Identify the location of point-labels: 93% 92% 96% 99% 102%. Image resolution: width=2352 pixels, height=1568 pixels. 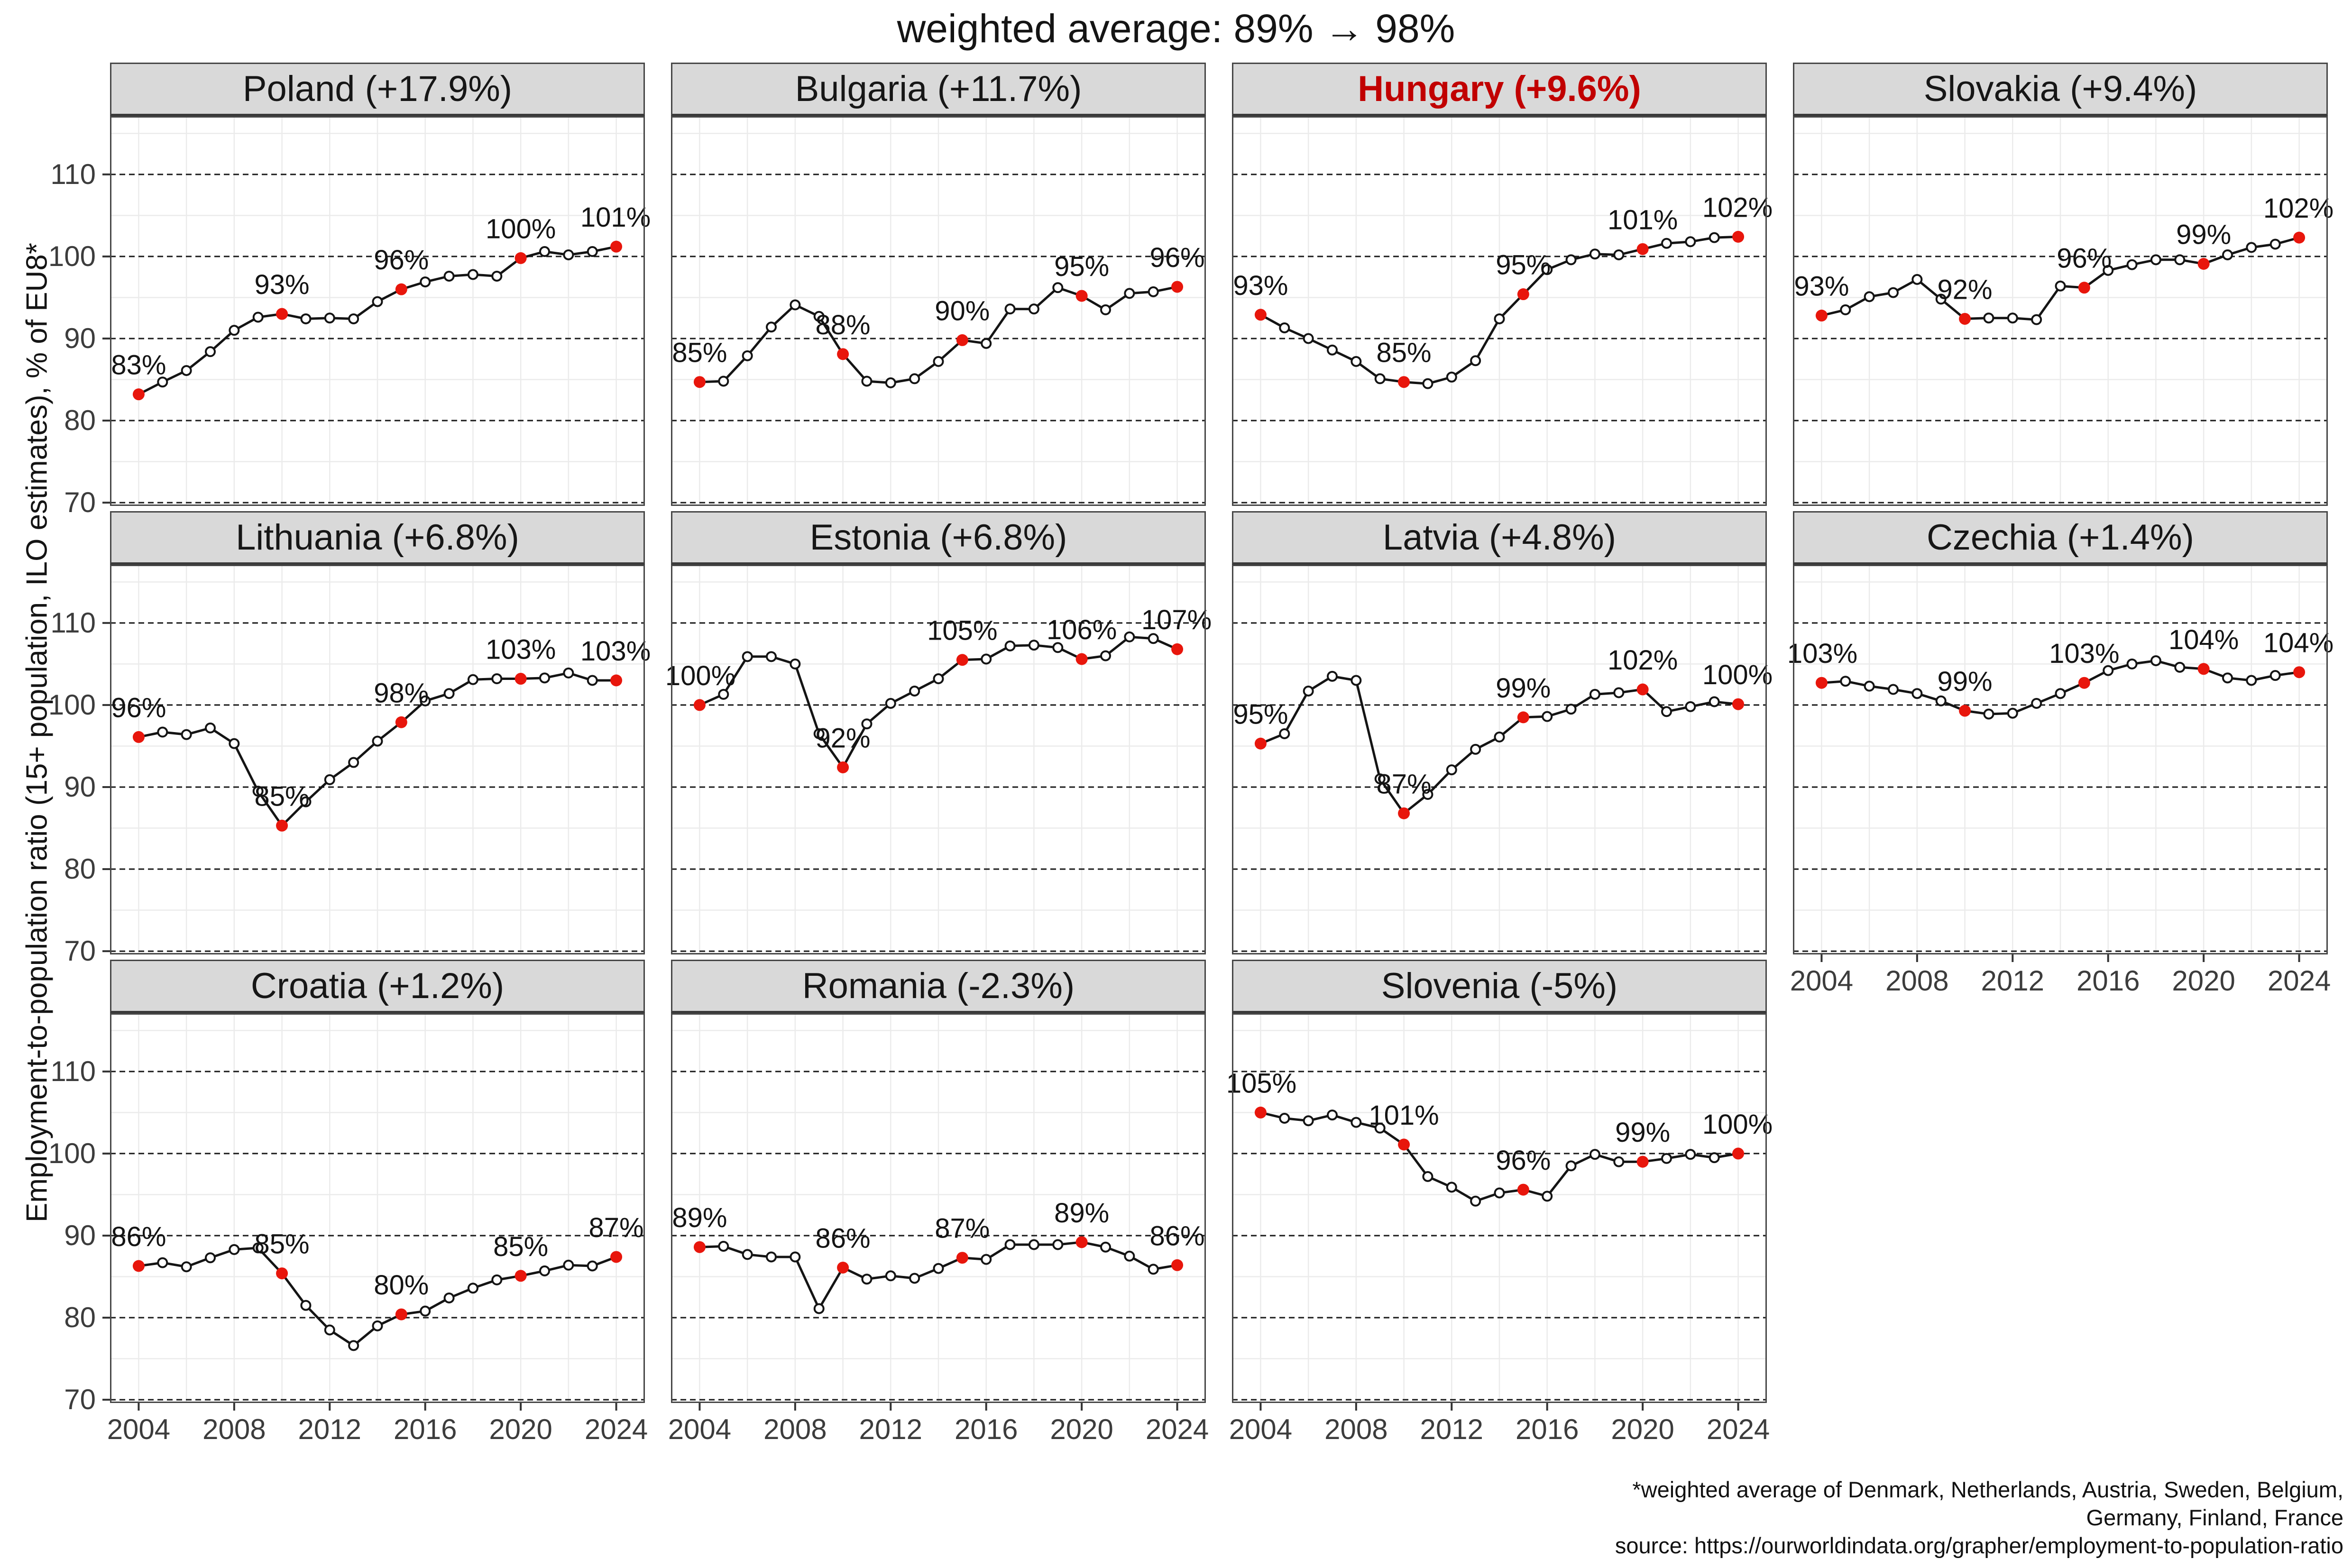
(2064, 249).